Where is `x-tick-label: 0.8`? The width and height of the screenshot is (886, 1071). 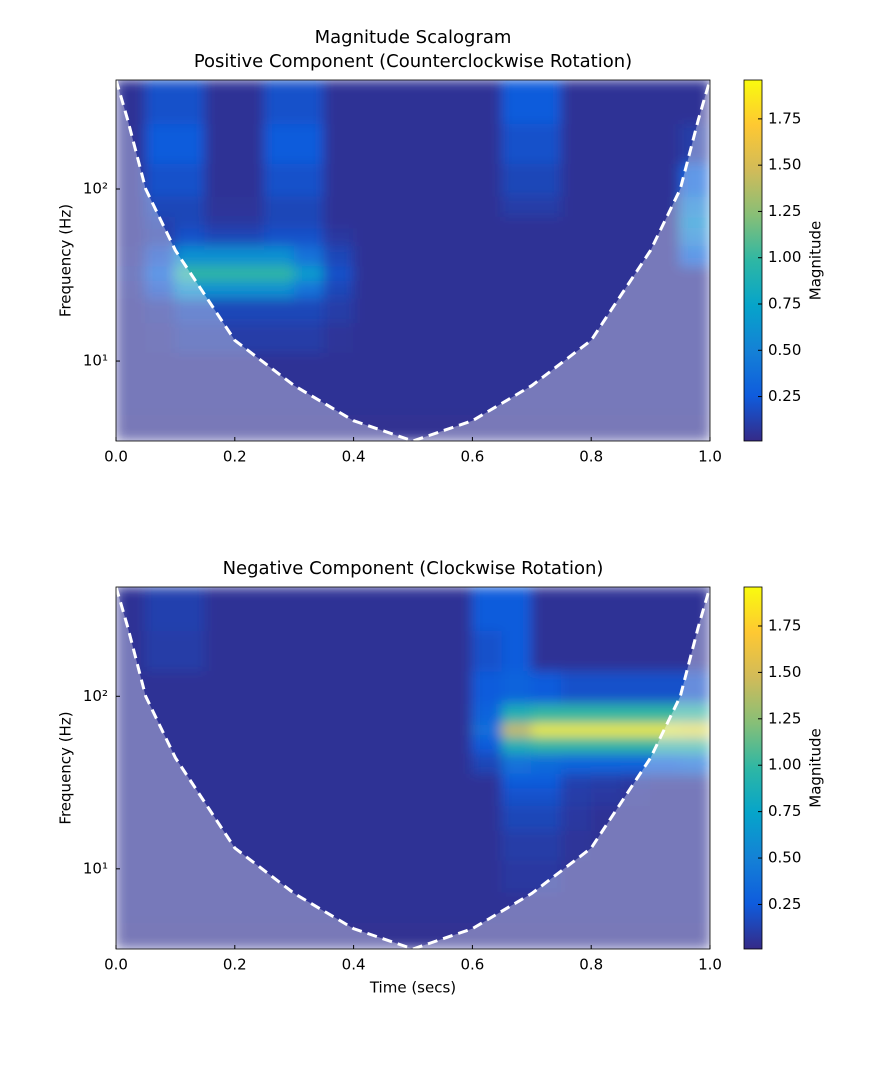 x-tick-label: 0.8 is located at coordinates (591, 965).